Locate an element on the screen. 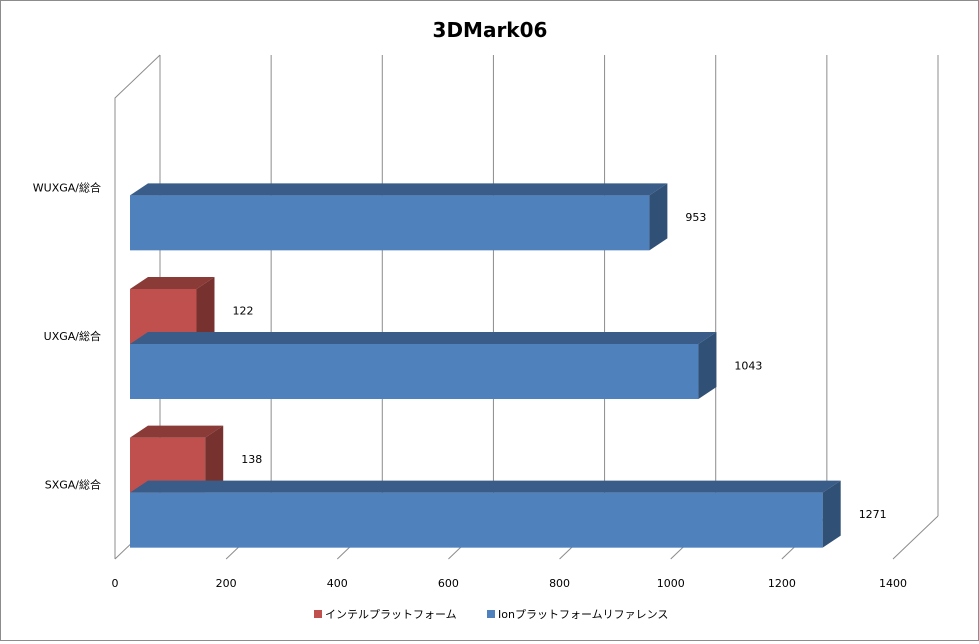 The image size is (979, 644). x-tick-label: 0 is located at coordinates (115, 583).